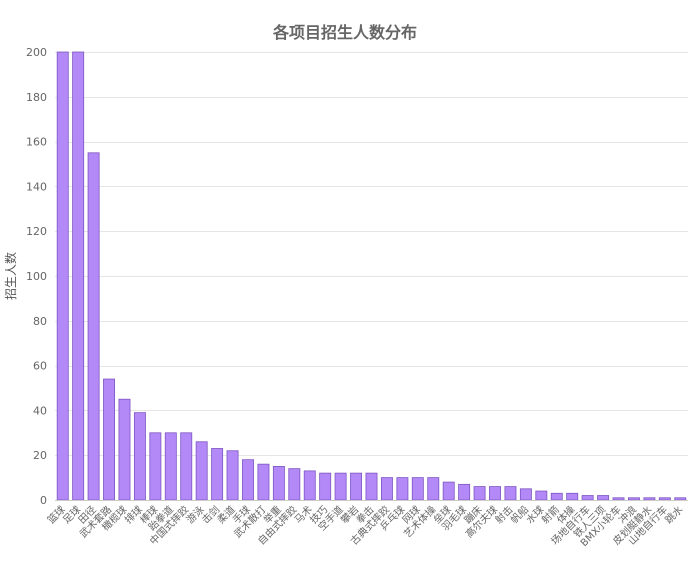 The image size is (698, 575). What do you see at coordinates (371, 486) in the screenshot?
I see `bar-拳击` at bounding box center [371, 486].